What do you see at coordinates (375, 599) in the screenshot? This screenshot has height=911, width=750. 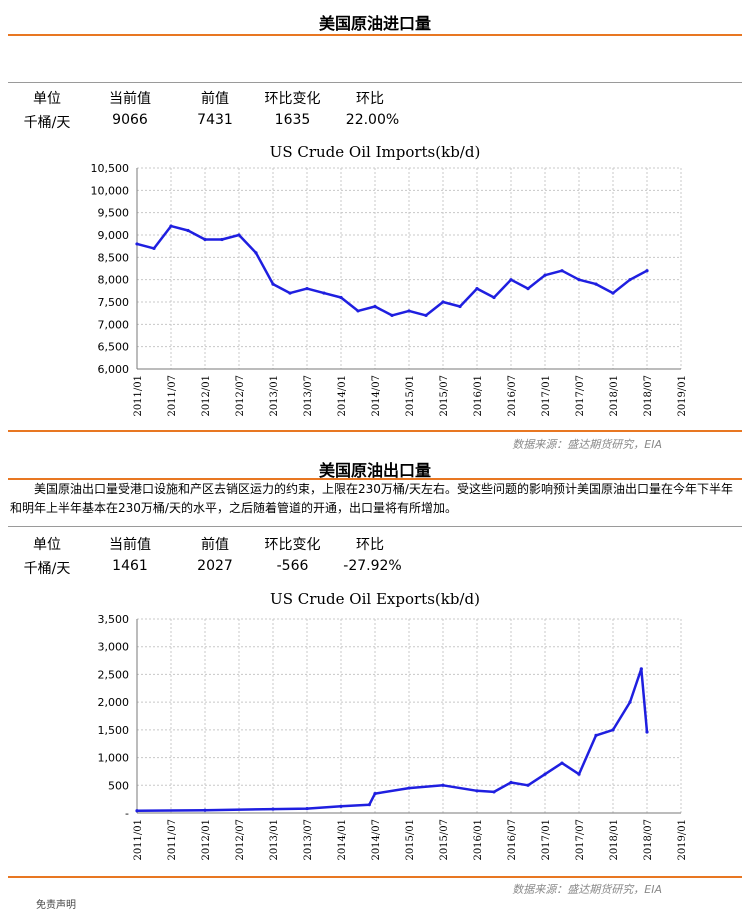 I see `exports-chart-title: US Crude Oil Exports(kb/d)` at bounding box center [375, 599].